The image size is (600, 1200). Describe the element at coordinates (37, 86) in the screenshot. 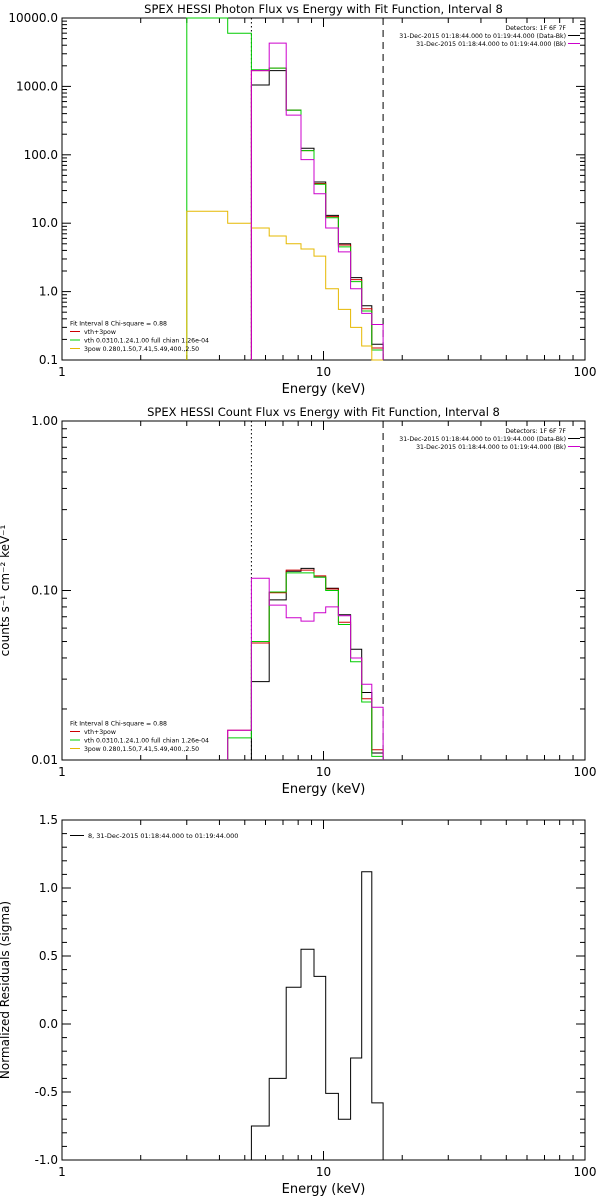

I see `y-tick-label: 1000.0` at that location.